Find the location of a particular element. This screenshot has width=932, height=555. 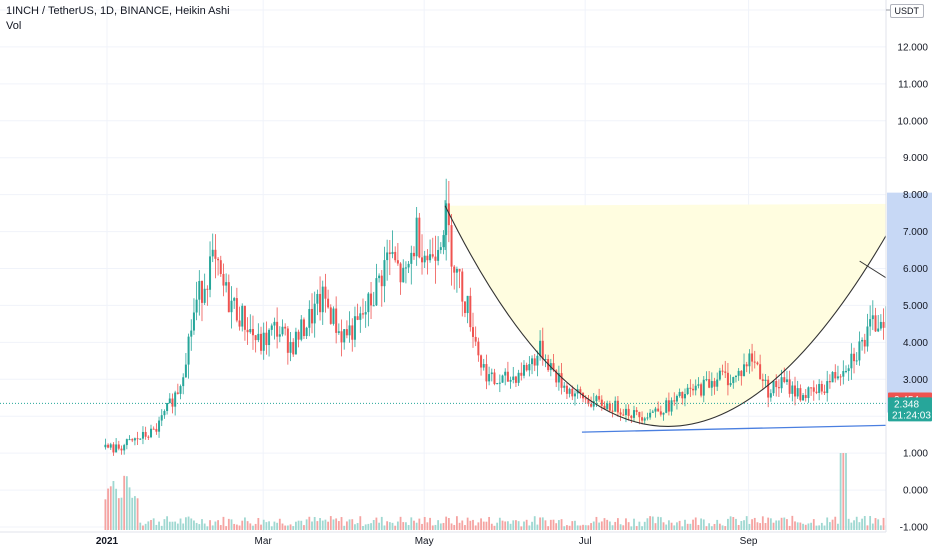

currency-selector: USDT is located at coordinates (906, 11).